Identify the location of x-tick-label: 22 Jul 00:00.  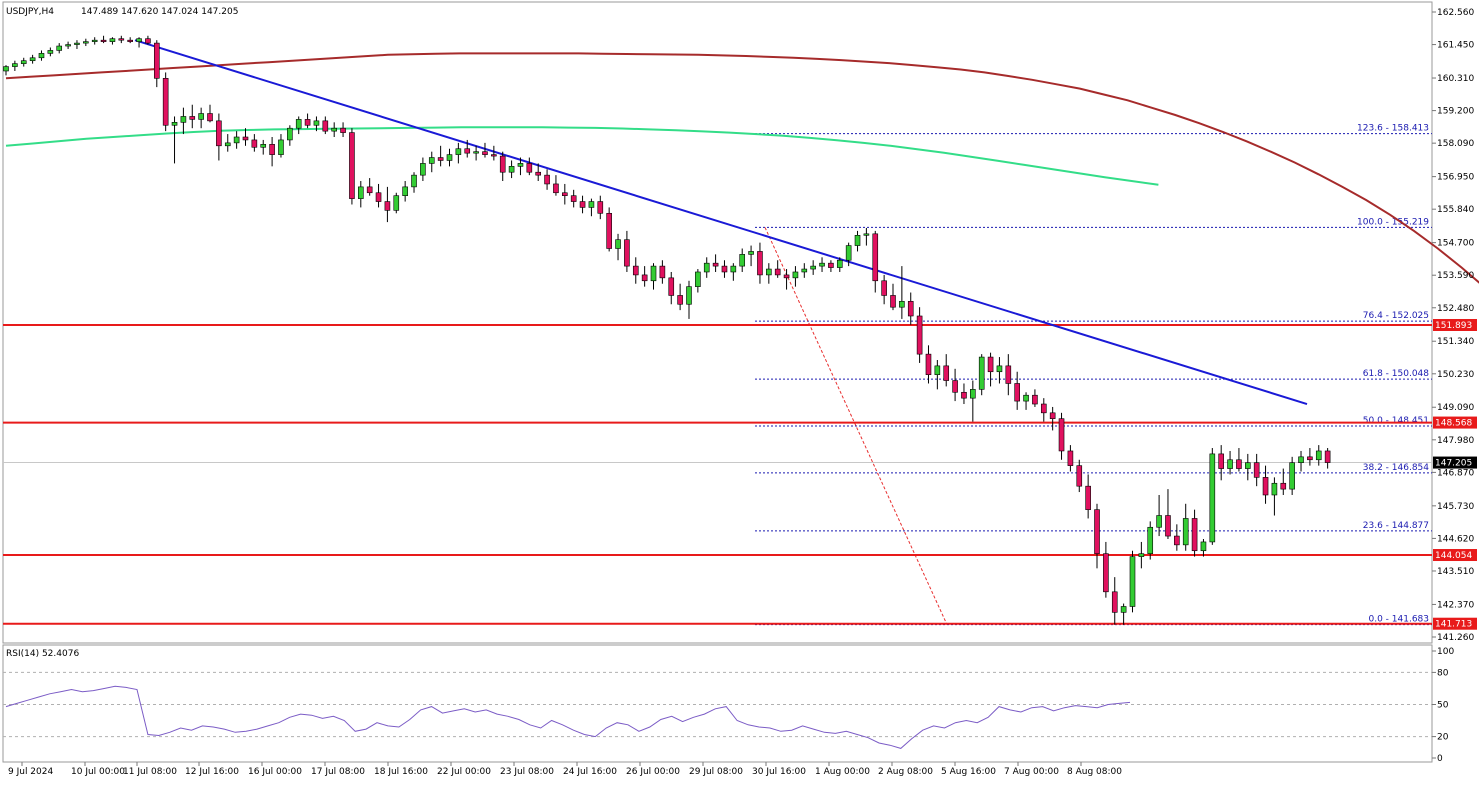
(464, 772).